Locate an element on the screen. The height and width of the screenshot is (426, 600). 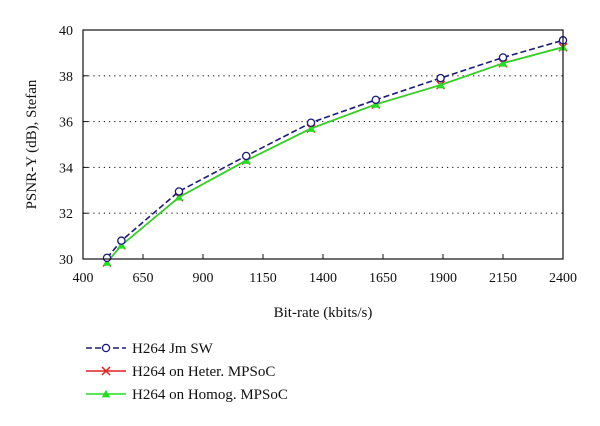
legend-item: H264 on Heter. MPSoC is located at coordinates (180, 372).